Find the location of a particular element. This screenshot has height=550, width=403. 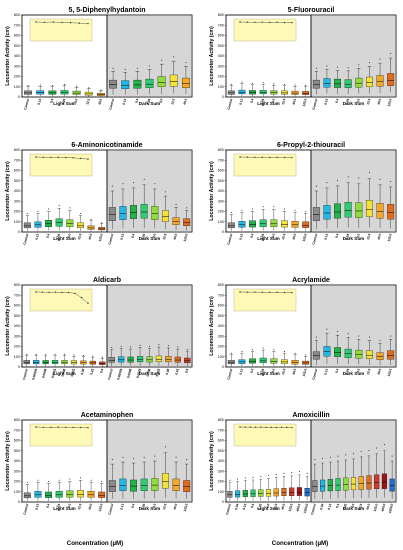

y-axis-label: Locomotor Activity (cm) is located at coordinates (8, 461).